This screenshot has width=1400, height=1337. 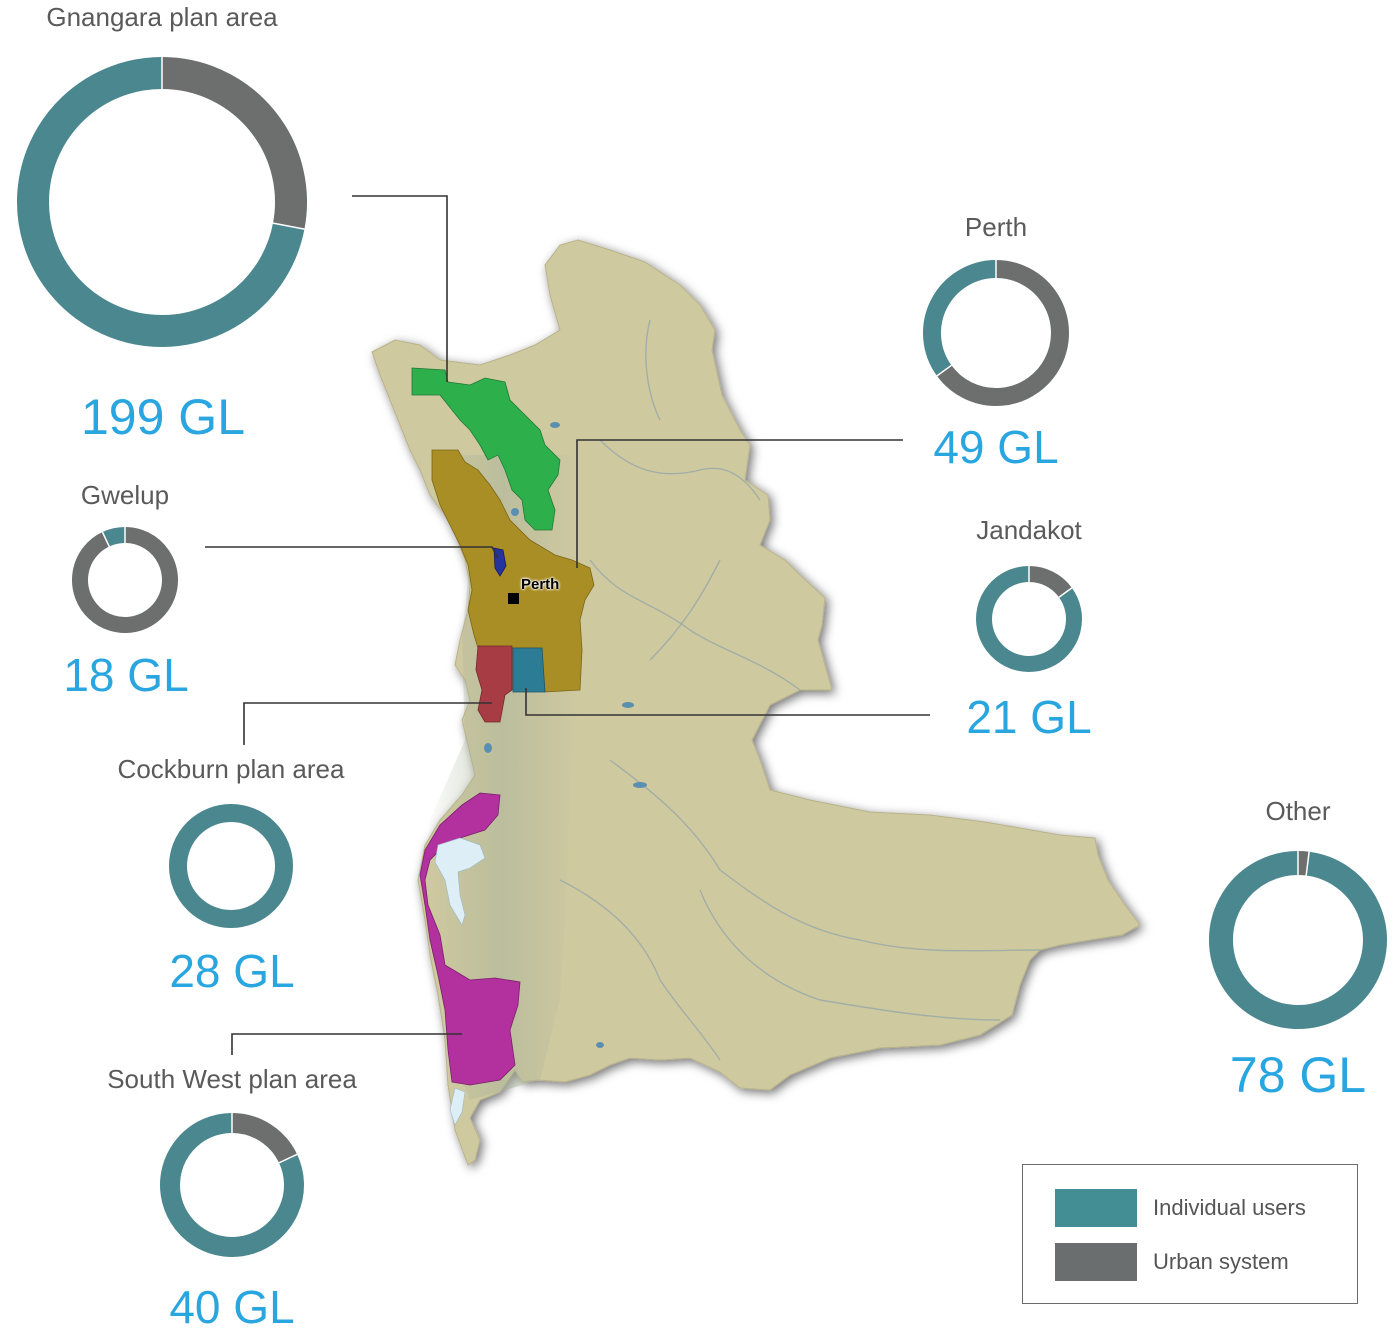 What do you see at coordinates (232, 971) in the screenshot?
I see `cockburn-value: 28 GL` at bounding box center [232, 971].